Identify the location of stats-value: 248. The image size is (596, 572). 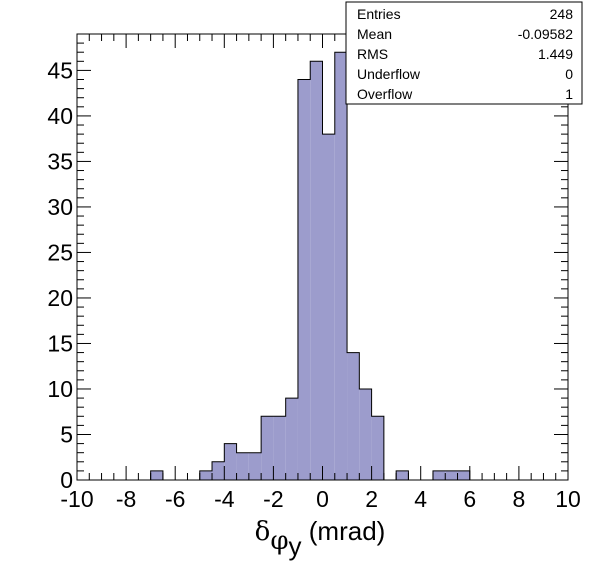
(562, 14).